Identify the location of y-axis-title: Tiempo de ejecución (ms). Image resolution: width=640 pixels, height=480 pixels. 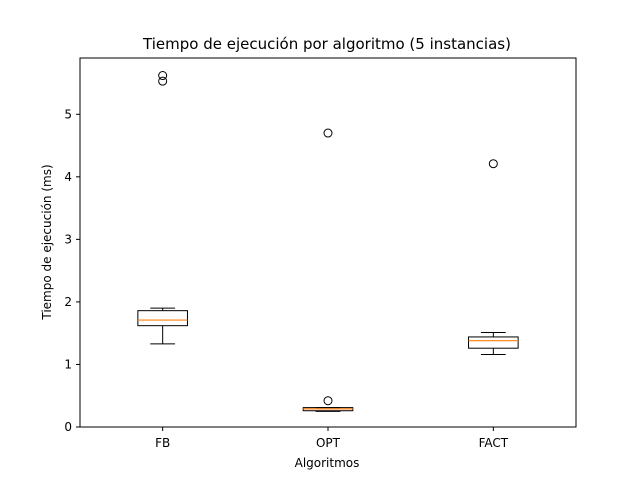
(47, 242).